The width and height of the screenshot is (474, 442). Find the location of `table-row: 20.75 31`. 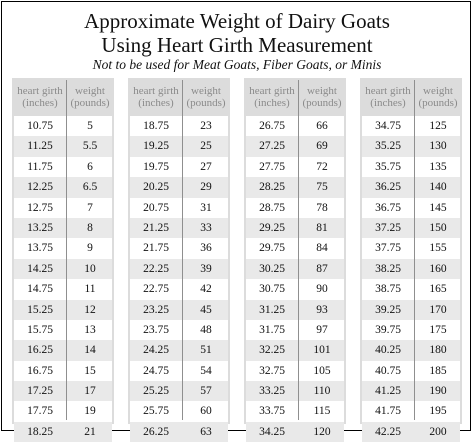

table-row: 20.75 31 is located at coordinates (179, 207).